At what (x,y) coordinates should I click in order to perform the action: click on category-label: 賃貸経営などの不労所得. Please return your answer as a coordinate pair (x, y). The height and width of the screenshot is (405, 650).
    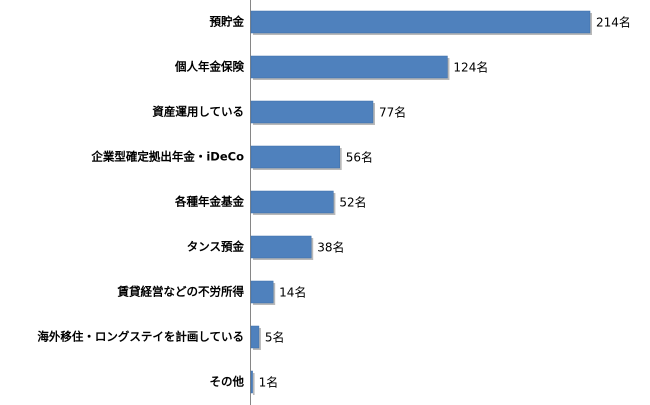
    Looking at the image, I should click on (181, 292).